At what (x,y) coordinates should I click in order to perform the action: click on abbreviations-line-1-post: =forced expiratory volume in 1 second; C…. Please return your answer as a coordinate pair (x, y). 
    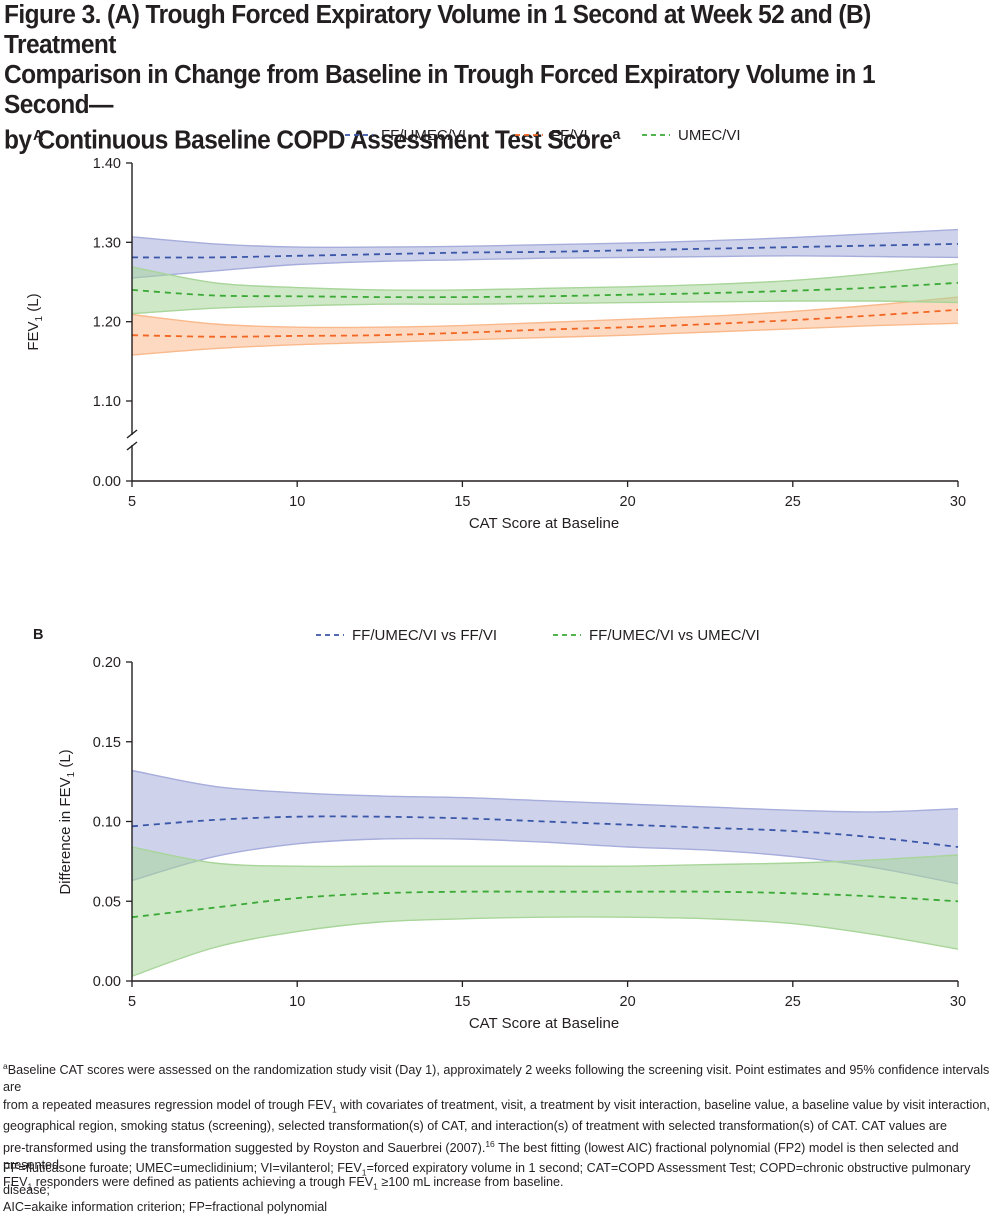
    Looking at the image, I should click on (487, 1179).